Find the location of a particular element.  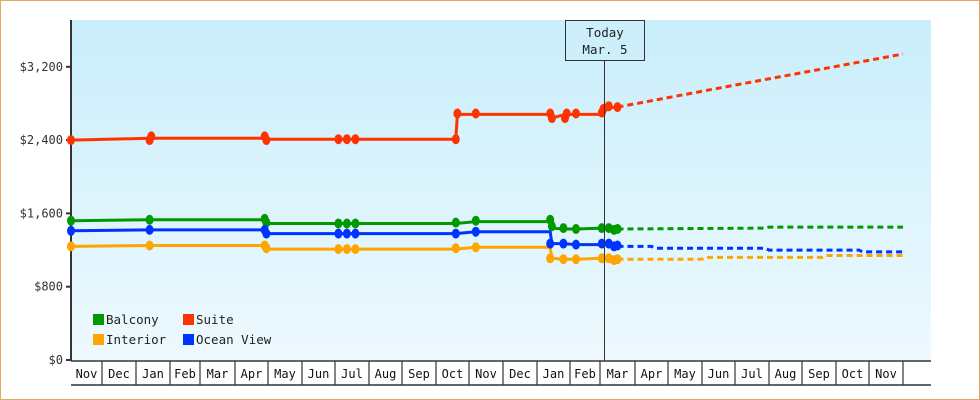

y-axis: $0 $800 $1,600 $2,400 $3,200 is located at coordinates (46, 193).